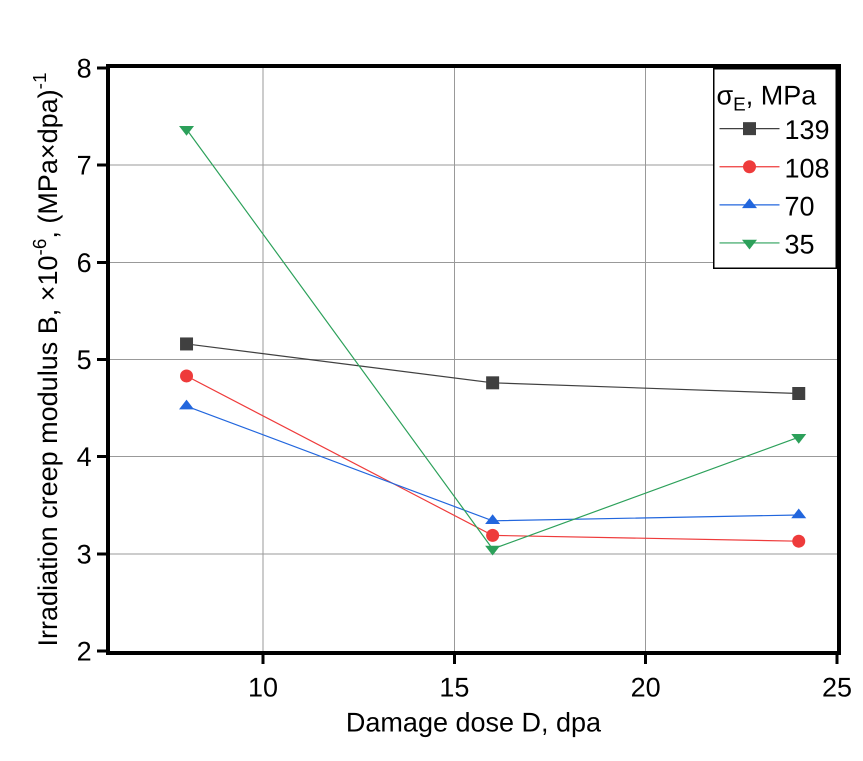 The image size is (863, 761). I want to click on x-axis-title: Damage dose D, dpa, so click(474, 722).